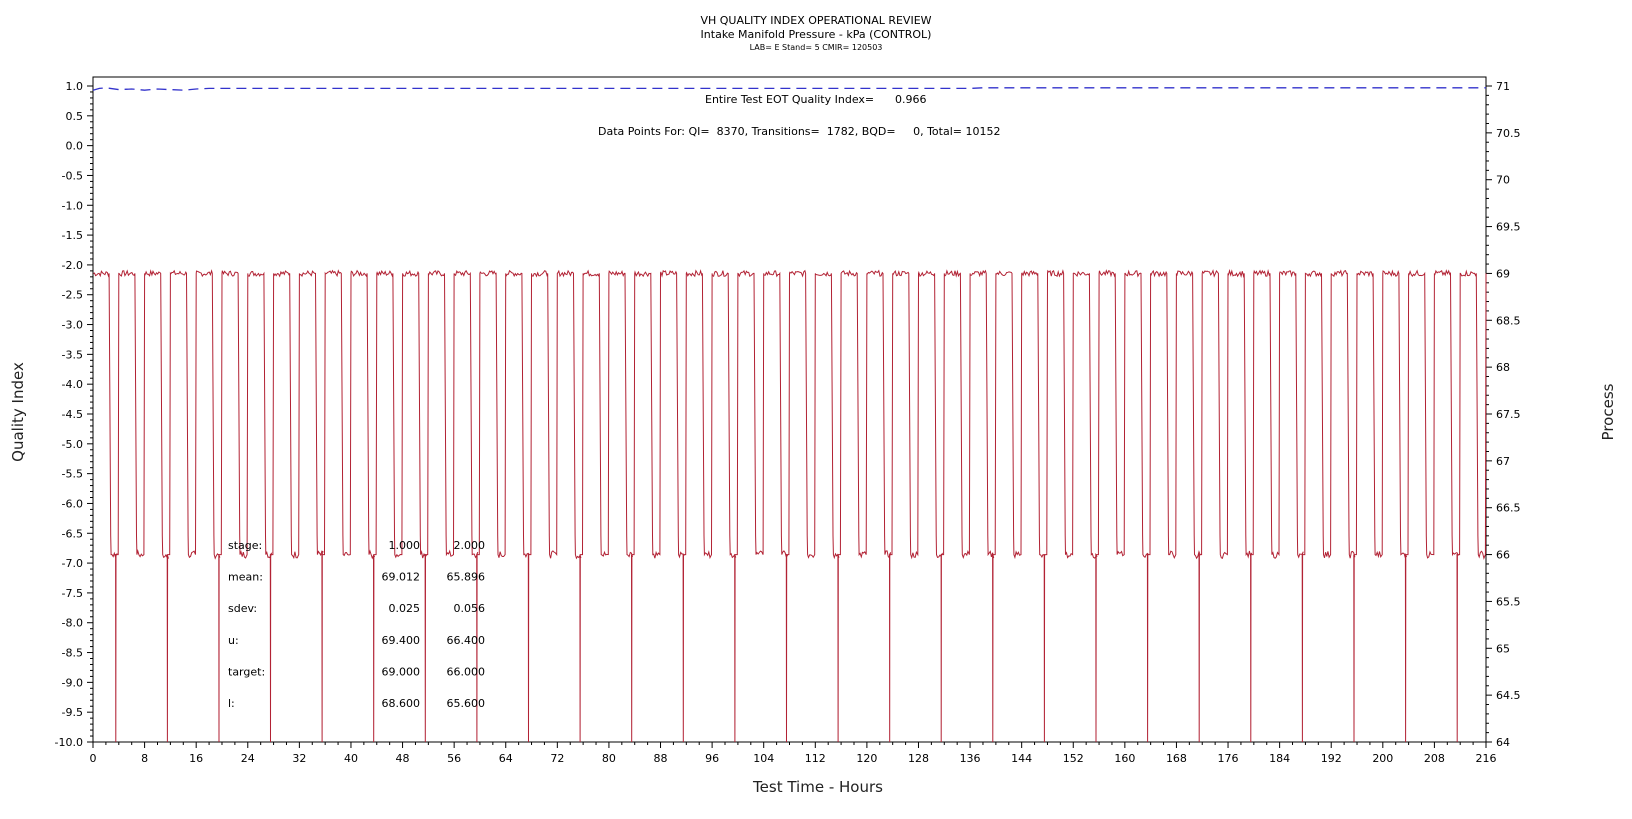 This screenshot has width=1632, height=819. What do you see at coordinates (72, 474) in the screenshot?
I see `y-tick-label-left: -5.5` at bounding box center [72, 474].